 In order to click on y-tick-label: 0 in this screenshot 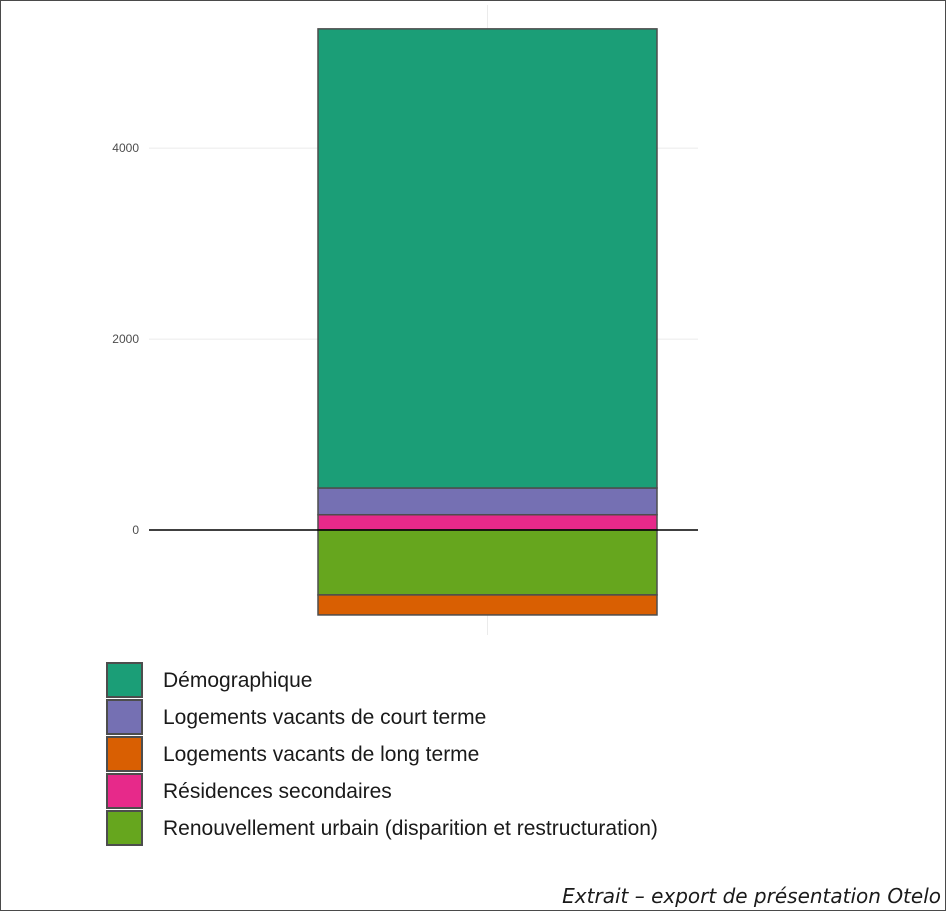, I will do `click(135, 530)`.